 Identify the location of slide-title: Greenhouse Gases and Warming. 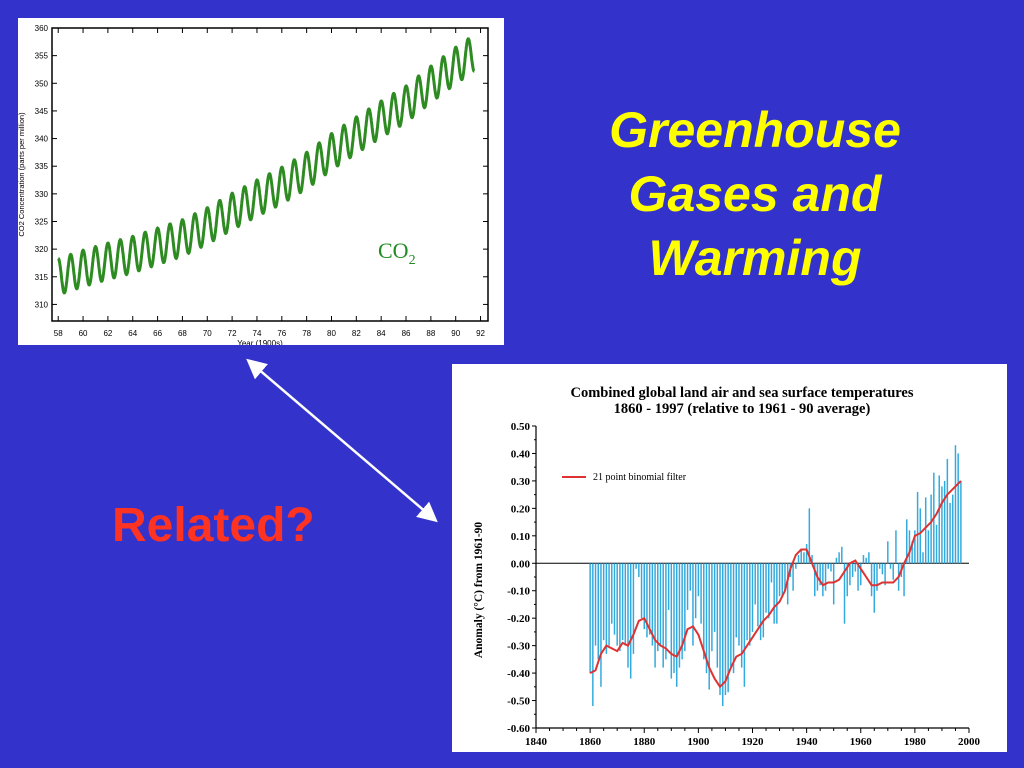
(755, 194).